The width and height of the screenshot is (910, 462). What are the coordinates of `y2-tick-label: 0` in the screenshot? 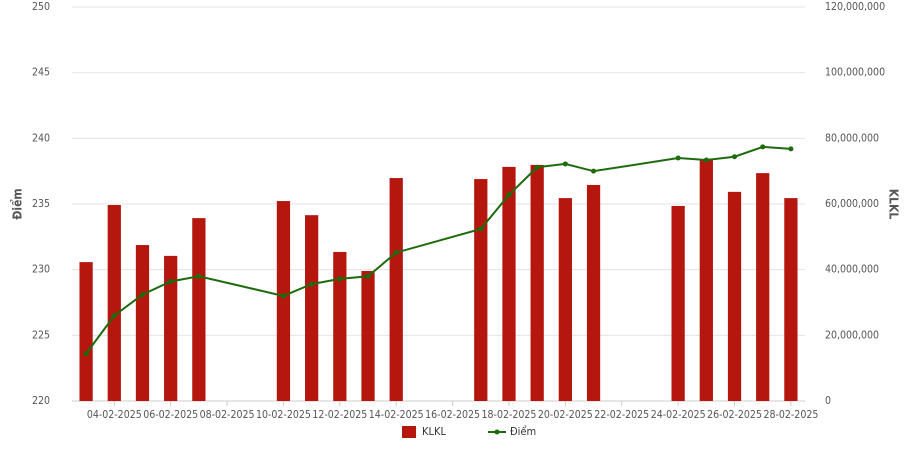 It's located at (828, 401).